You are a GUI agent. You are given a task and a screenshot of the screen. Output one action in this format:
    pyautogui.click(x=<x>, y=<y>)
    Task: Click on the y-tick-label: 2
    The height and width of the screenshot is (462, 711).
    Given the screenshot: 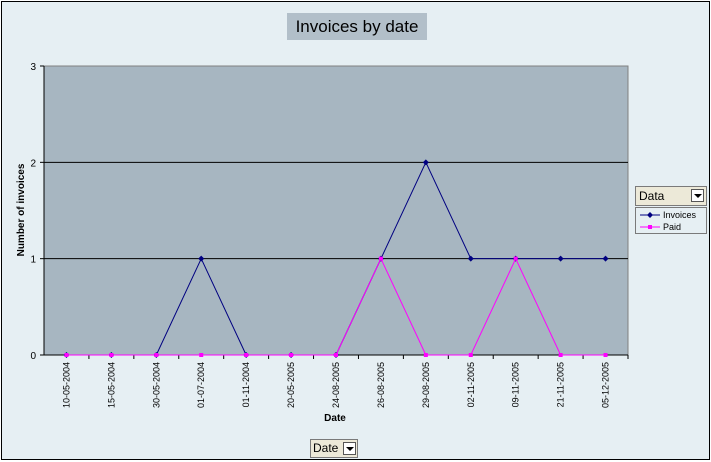 What is the action you would take?
    pyautogui.click(x=33, y=163)
    